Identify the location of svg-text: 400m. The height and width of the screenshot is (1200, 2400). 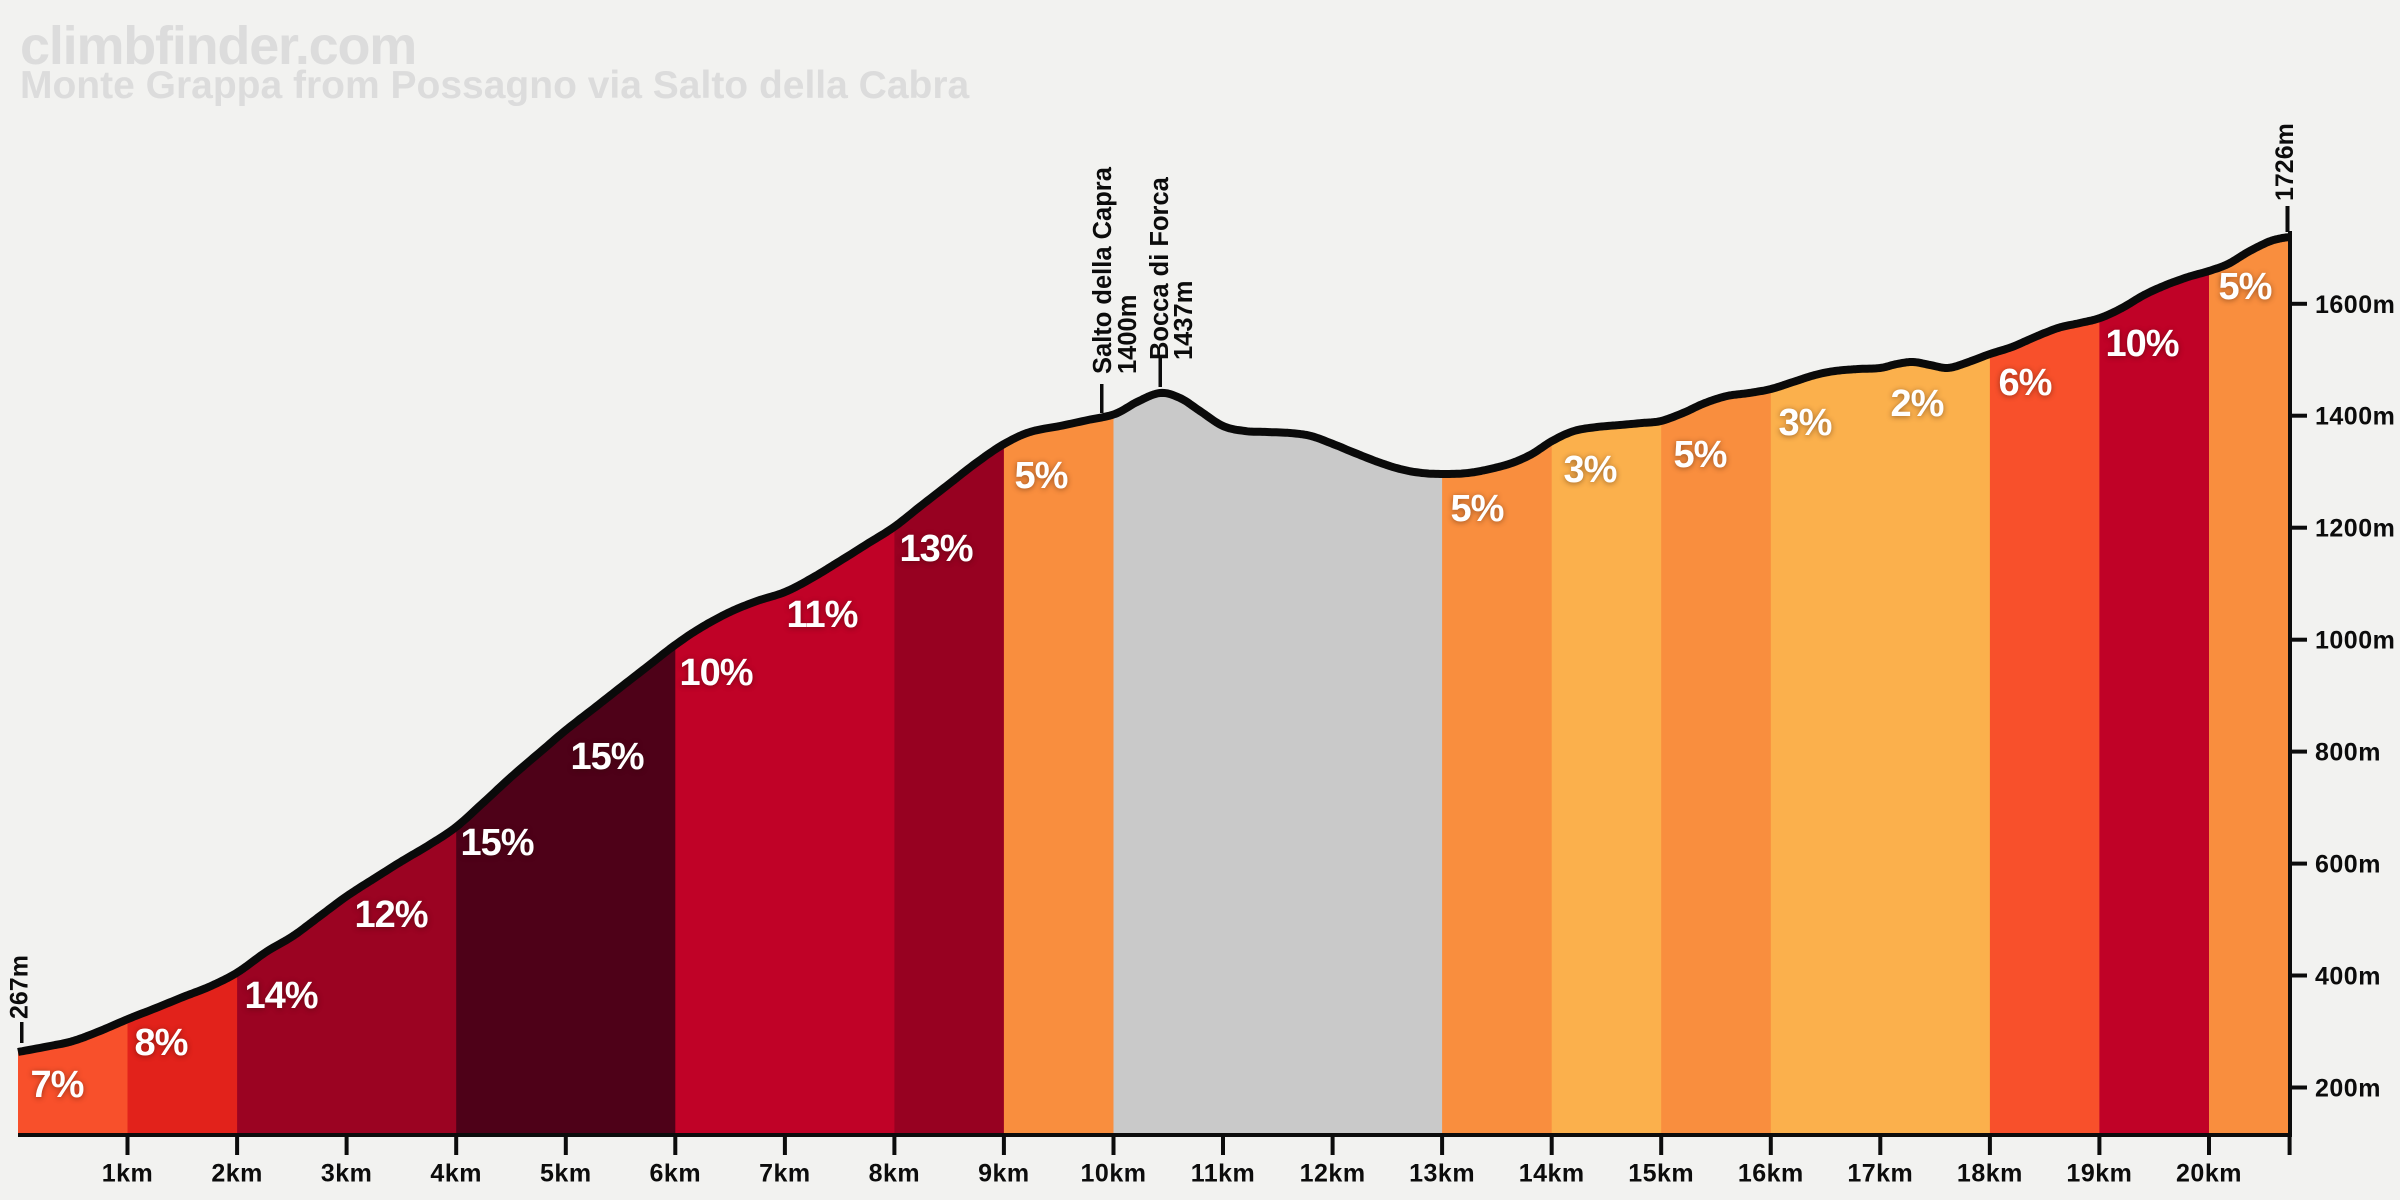
(2348, 977).